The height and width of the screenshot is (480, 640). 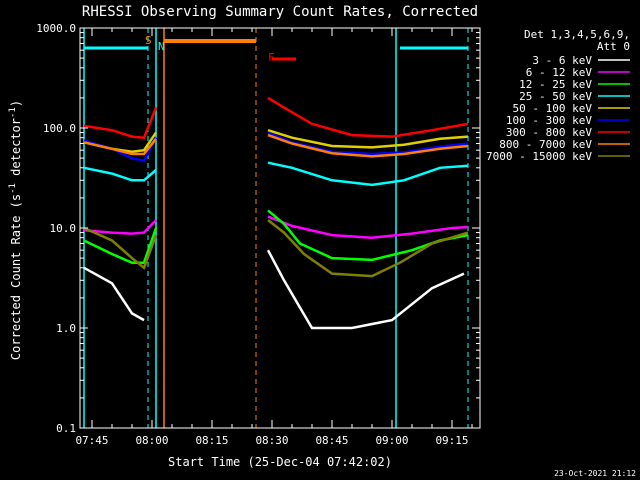 What do you see at coordinates (595, 473) in the screenshot?
I see `footer-date: 23-Oct-2021 21:12` at bounding box center [595, 473].